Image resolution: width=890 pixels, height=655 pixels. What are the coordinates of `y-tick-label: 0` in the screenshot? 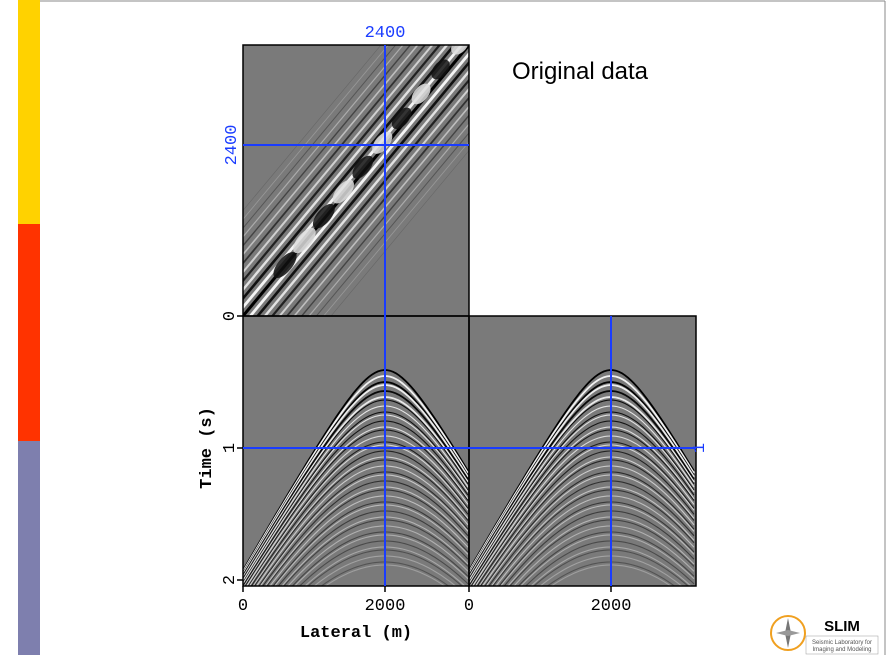 It's located at (230, 316).